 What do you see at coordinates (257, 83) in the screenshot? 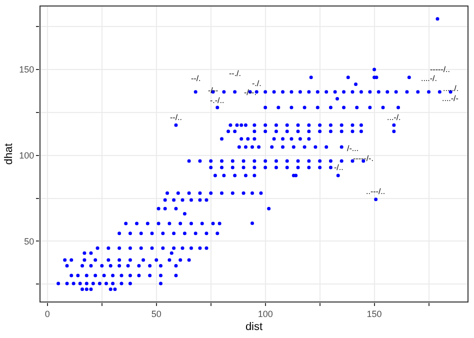
I see `annotation: -./.` at bounding box center [257, 83].